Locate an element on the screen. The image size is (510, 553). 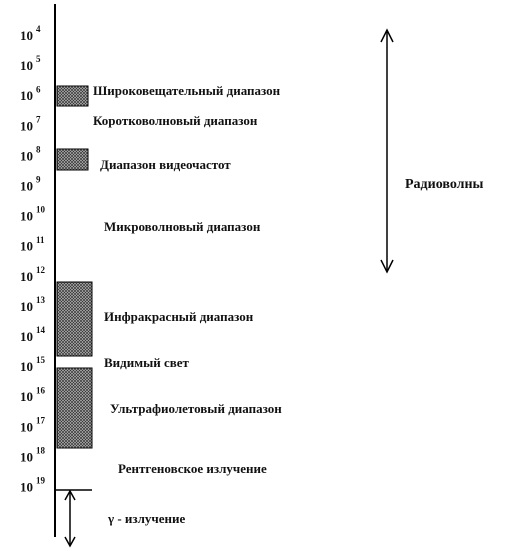
tick-exponent: 18 is located at coordinates (41, 450).